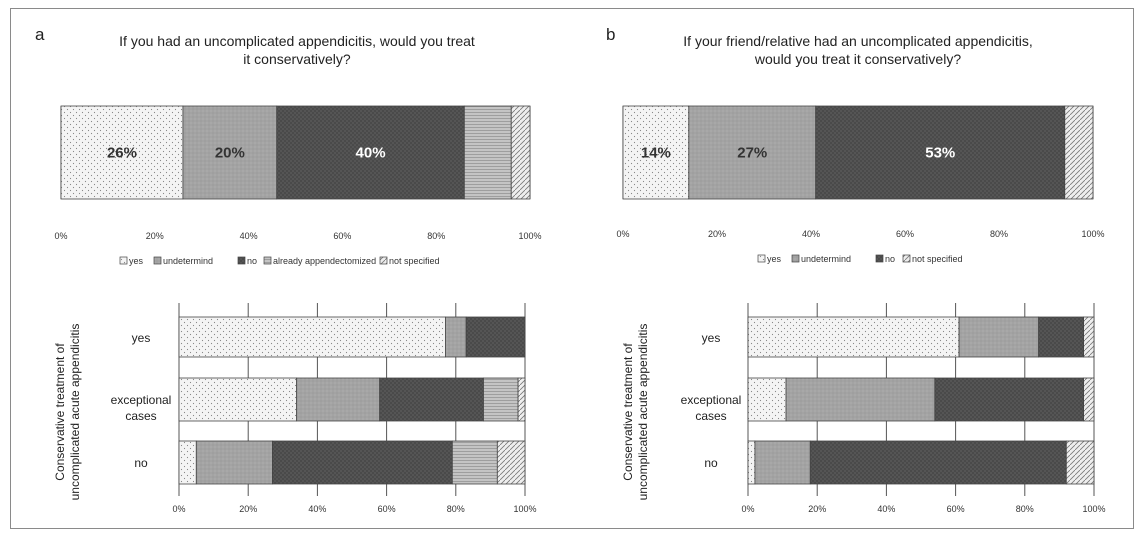  Describe the element at coordinates (524, 509) in the screenshot. I see `x-tick-label-2-5: 100%` at that location.